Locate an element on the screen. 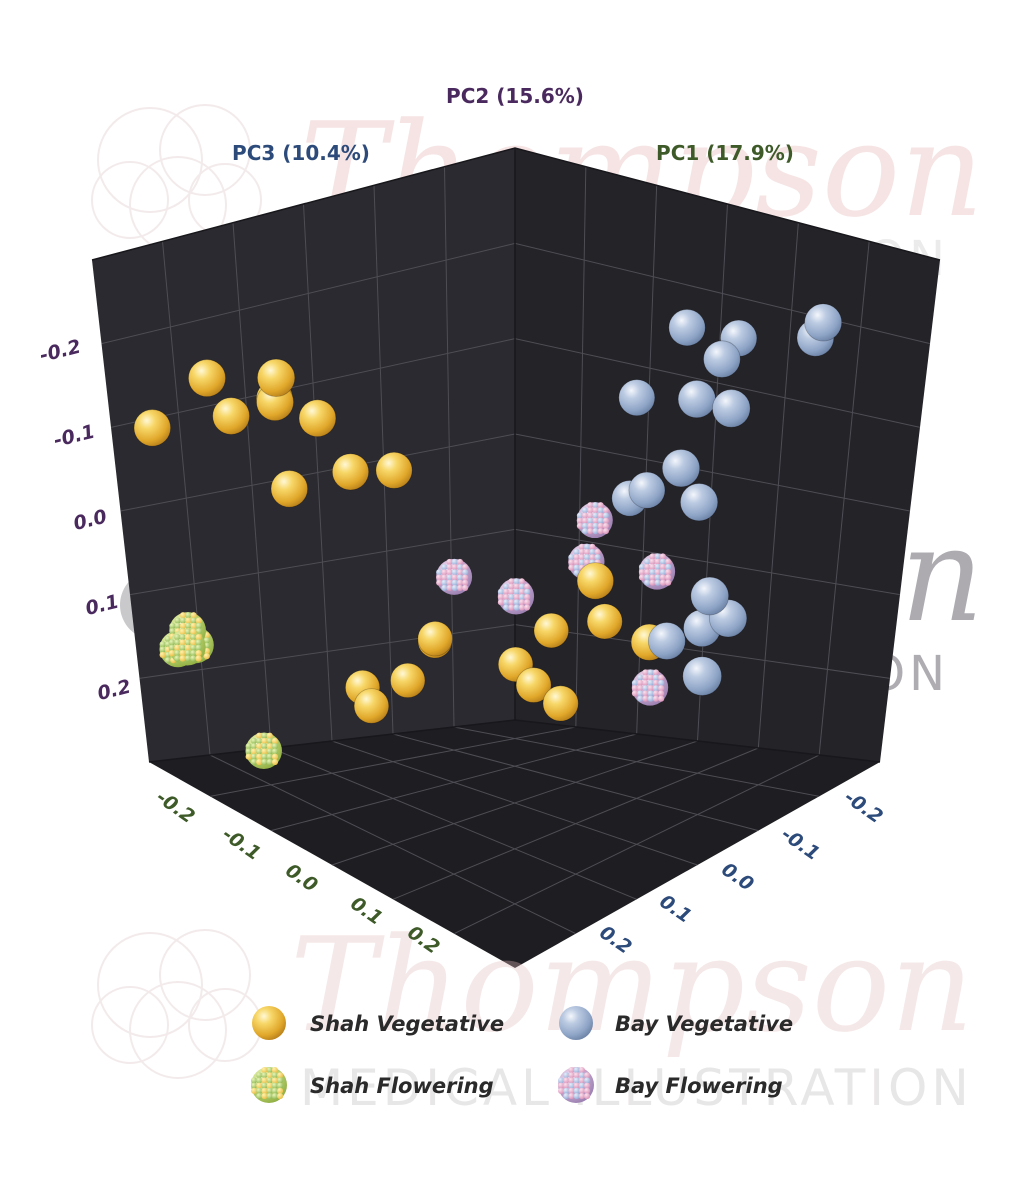 The image size is (1012, 1200). legend-item-bay-flowering: Bay Flowering is located at coordinates (670, 1085).